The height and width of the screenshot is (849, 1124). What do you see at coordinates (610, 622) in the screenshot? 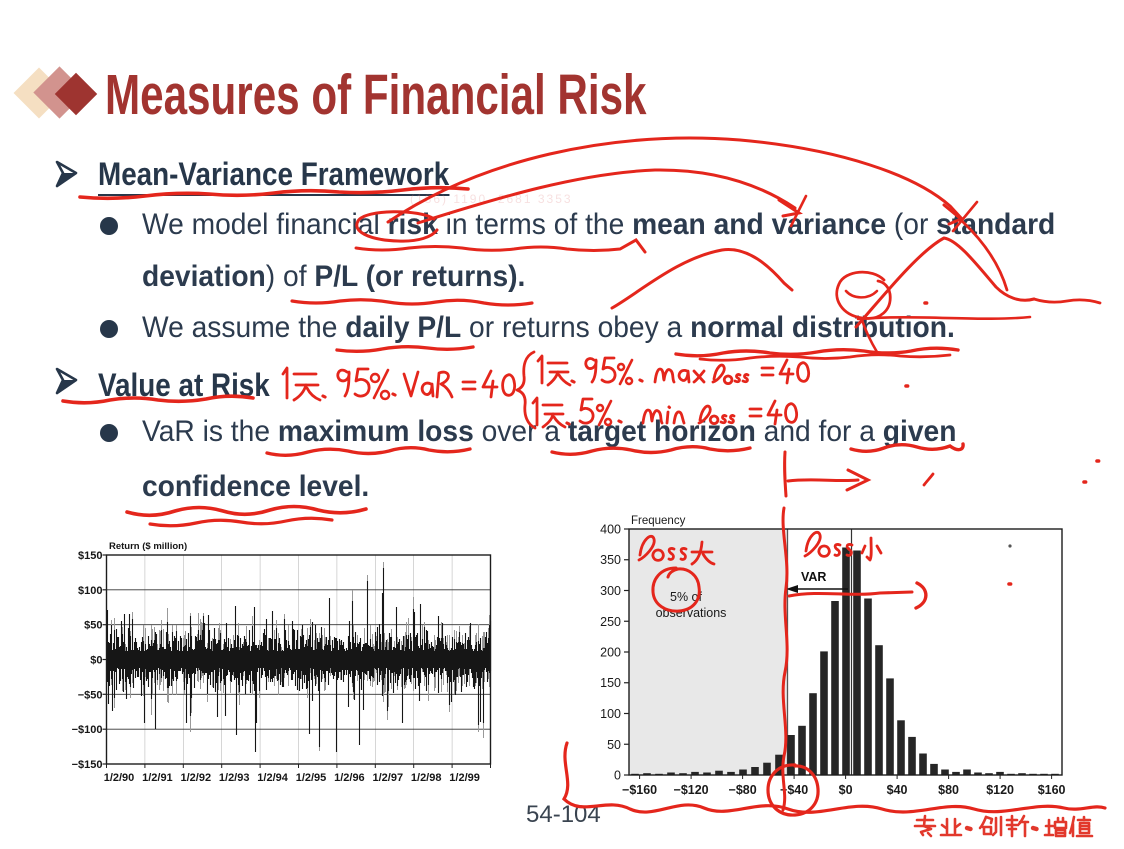
I see `svg-text: 250` at bounding box center [610, 622].